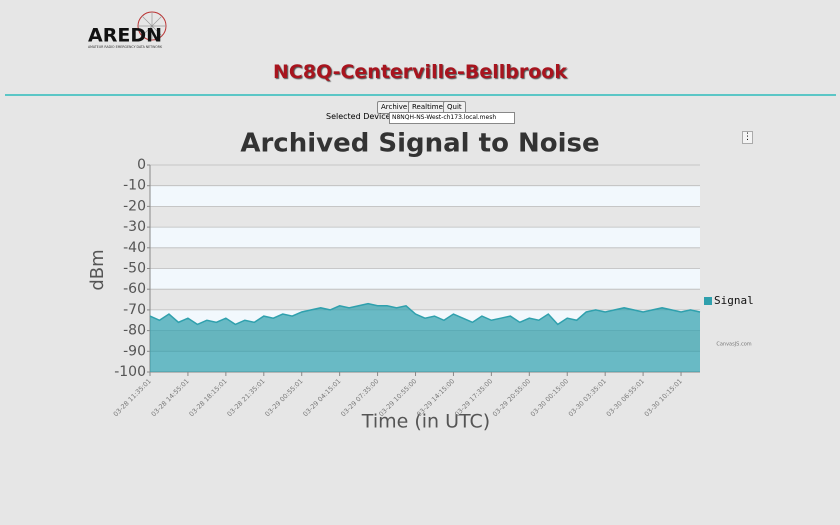 This screenshot has width=840, height=525. I want to click on x-tick-label: 03-30 03:35:01, so click(587, 397).